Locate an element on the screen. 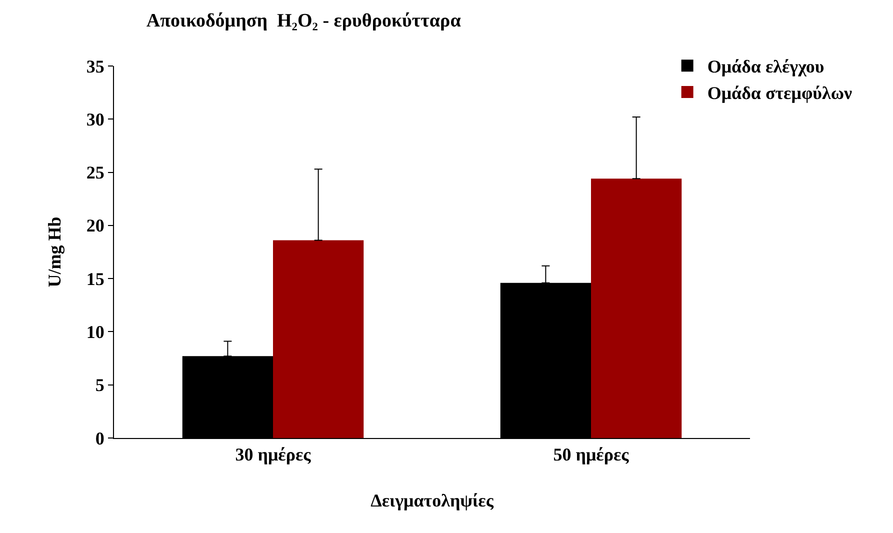  y-tick-label: 15 is located at coordinates (95, 278).